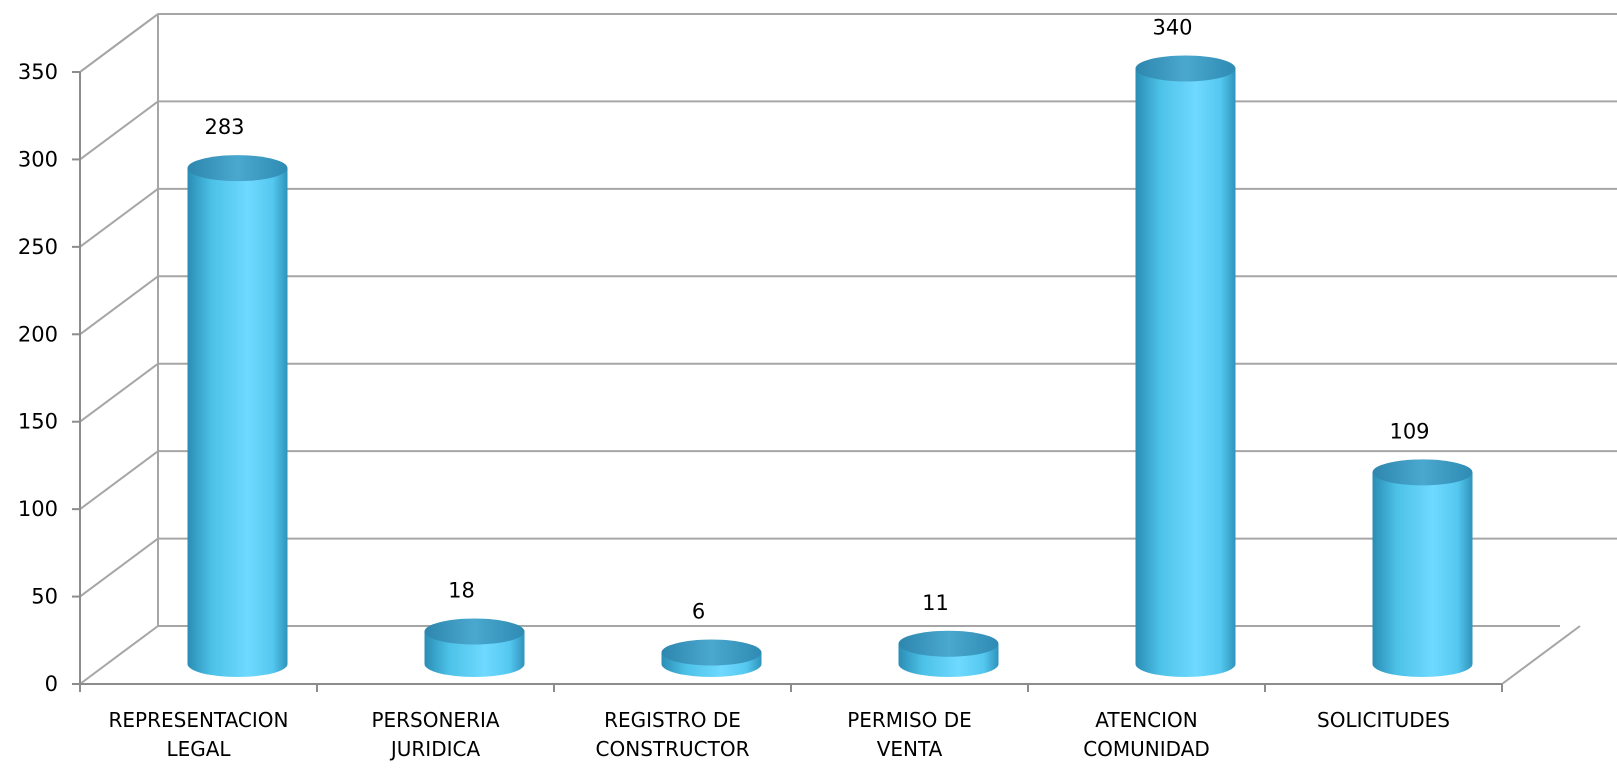  What do you see at coordinates (38, 159) in the screenshot?
I see `y-tick-label: 300` at bounding box center [38, 159].